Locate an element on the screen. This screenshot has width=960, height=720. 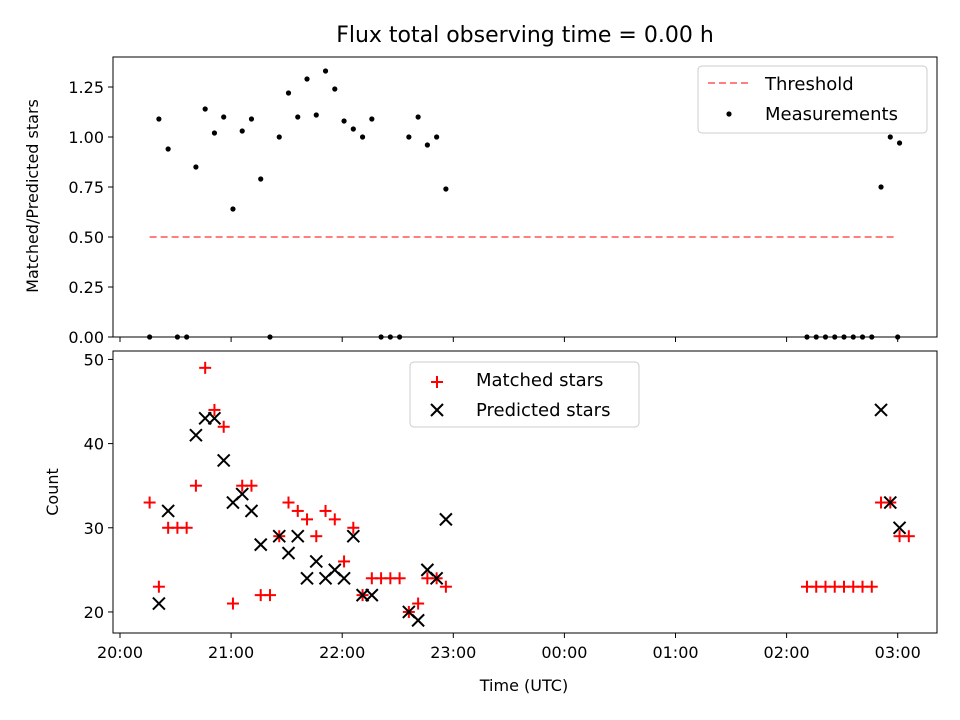
x-axis-label: Time (UTC) is located at coordinates (523, 685).